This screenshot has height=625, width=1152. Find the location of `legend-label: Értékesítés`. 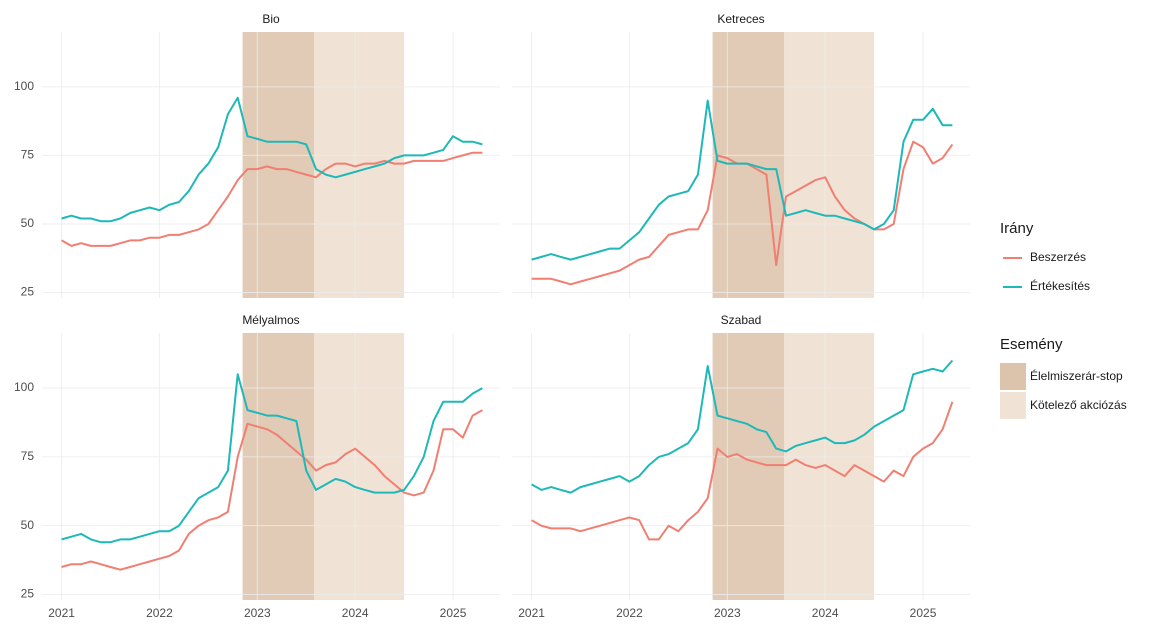

legend-label: Értékesítés is located at coordinates (1060, 285).